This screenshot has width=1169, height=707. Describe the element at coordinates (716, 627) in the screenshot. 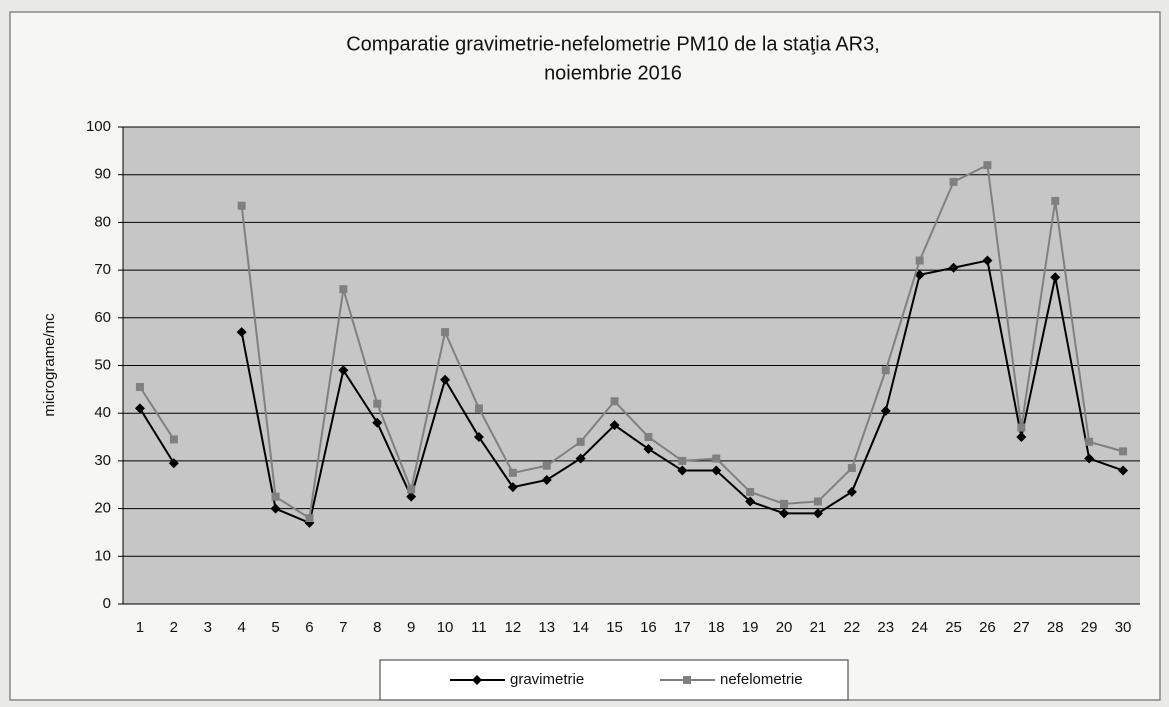

I see `x-tick-label: 18` at that location.